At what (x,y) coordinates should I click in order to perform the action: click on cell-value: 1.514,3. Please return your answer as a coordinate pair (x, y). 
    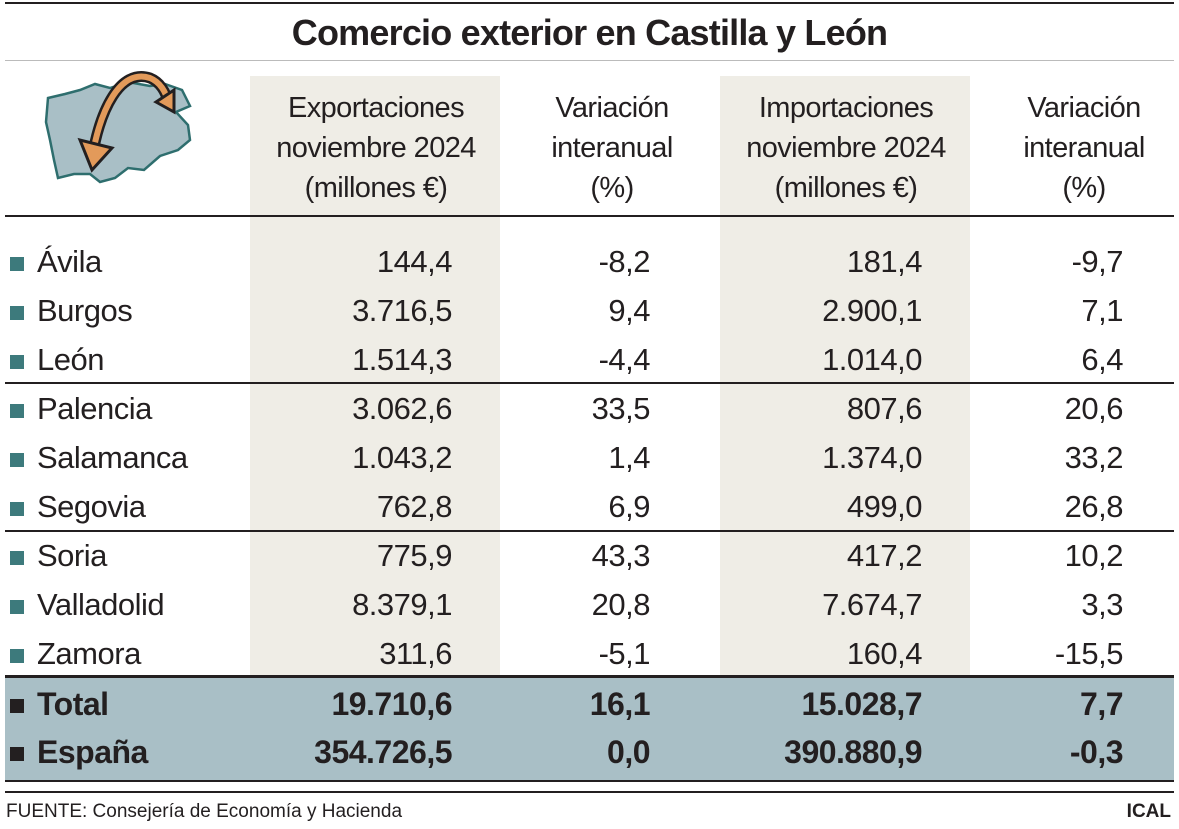
    Looking at the image, I should click on (402, 359).